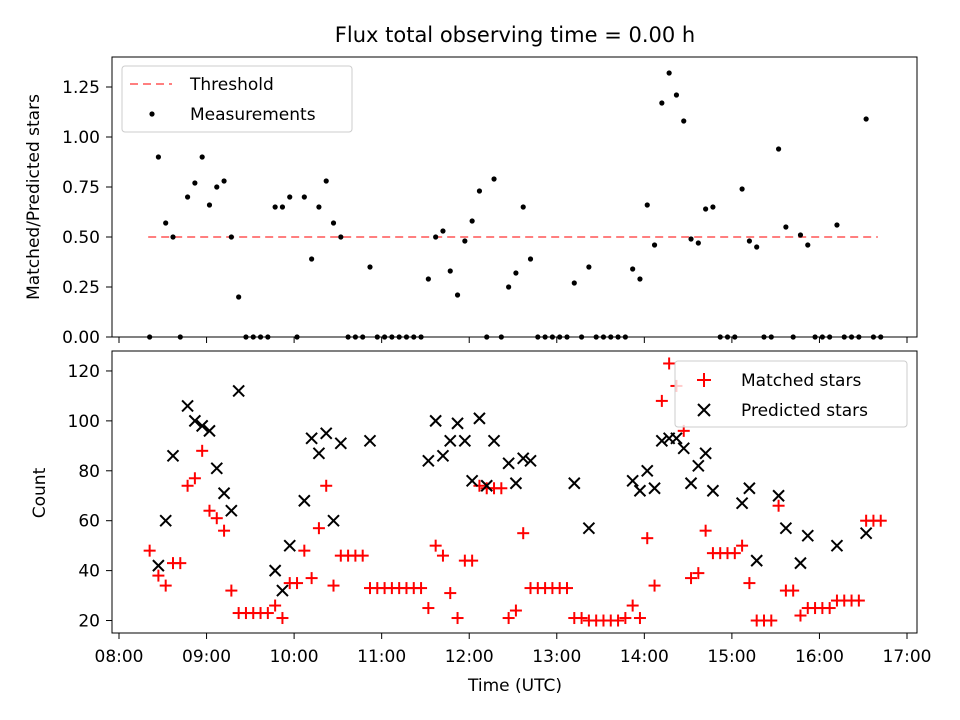  Describe the element at coordinates (40, 492) in the screenshot. I see `bottom-y-axis-label: Count` at that location.